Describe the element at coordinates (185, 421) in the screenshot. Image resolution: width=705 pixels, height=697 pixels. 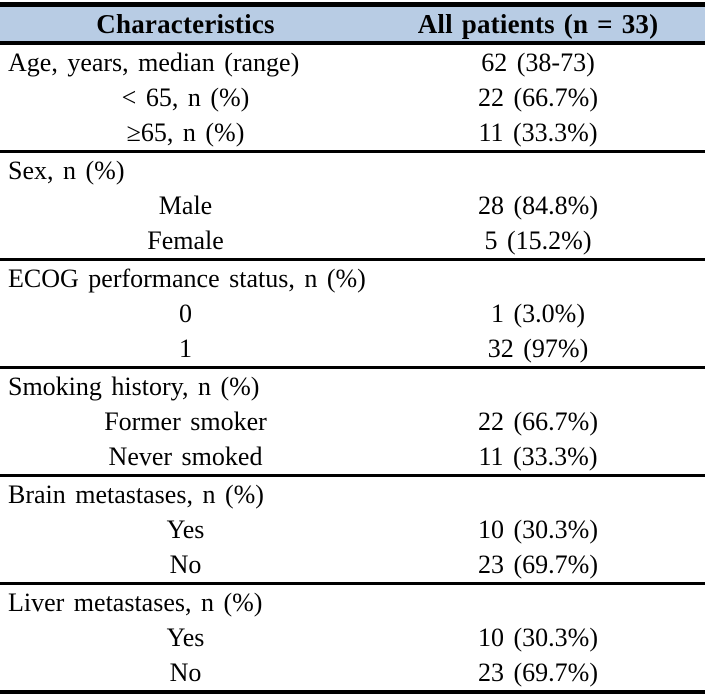
I see `row-label: Former smoker` at that location.